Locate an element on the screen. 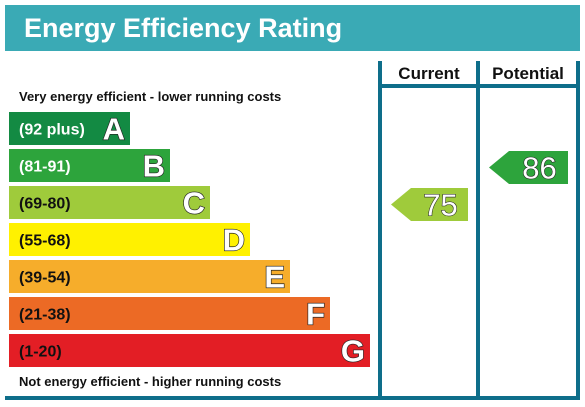  band-range-f: (21-38) is located at coordinates (45, 315).